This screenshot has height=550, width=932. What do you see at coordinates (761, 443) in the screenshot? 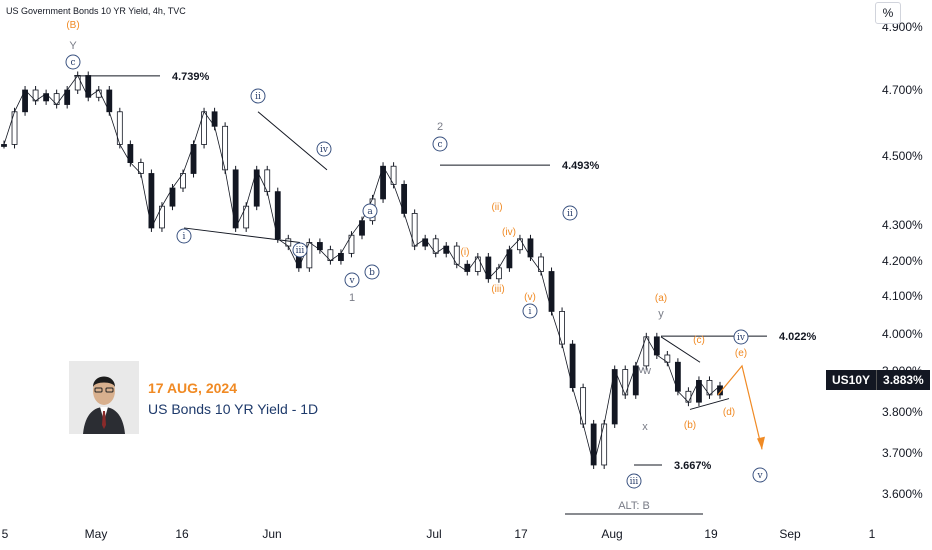
I see `projection-arrowhead` at bounding box center [761, 443].